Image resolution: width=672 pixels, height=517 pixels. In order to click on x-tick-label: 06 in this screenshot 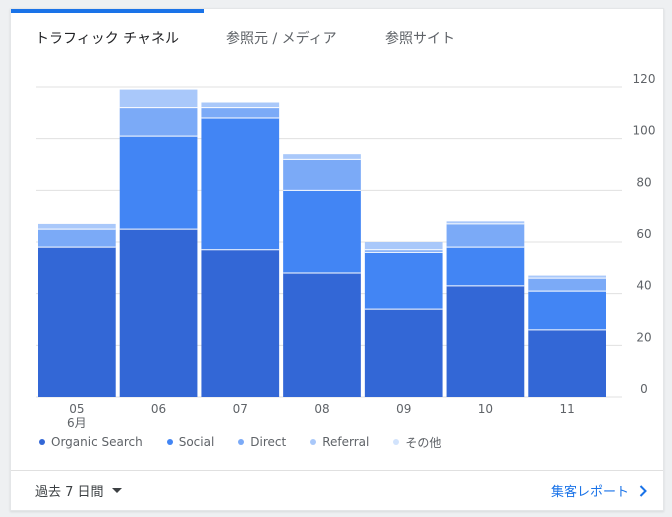, I will do `click(158, 409)`.